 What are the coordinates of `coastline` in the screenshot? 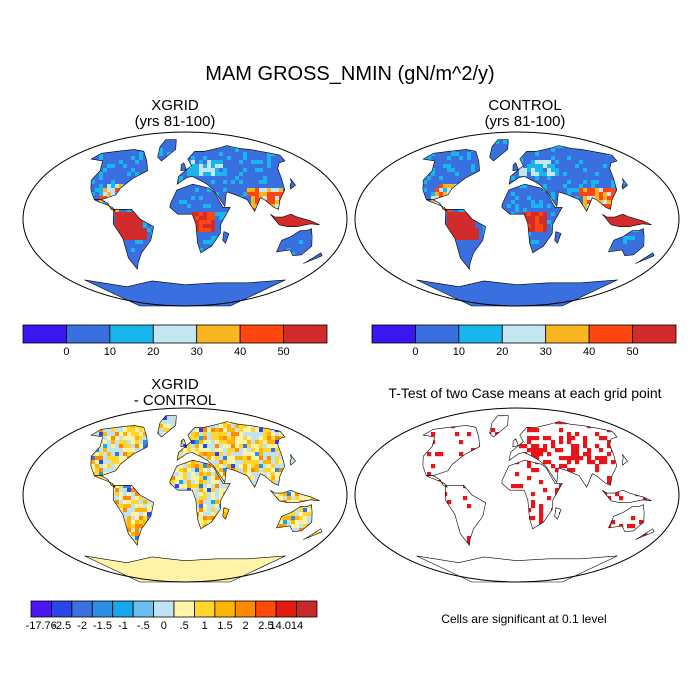 It's located at (226, 237).